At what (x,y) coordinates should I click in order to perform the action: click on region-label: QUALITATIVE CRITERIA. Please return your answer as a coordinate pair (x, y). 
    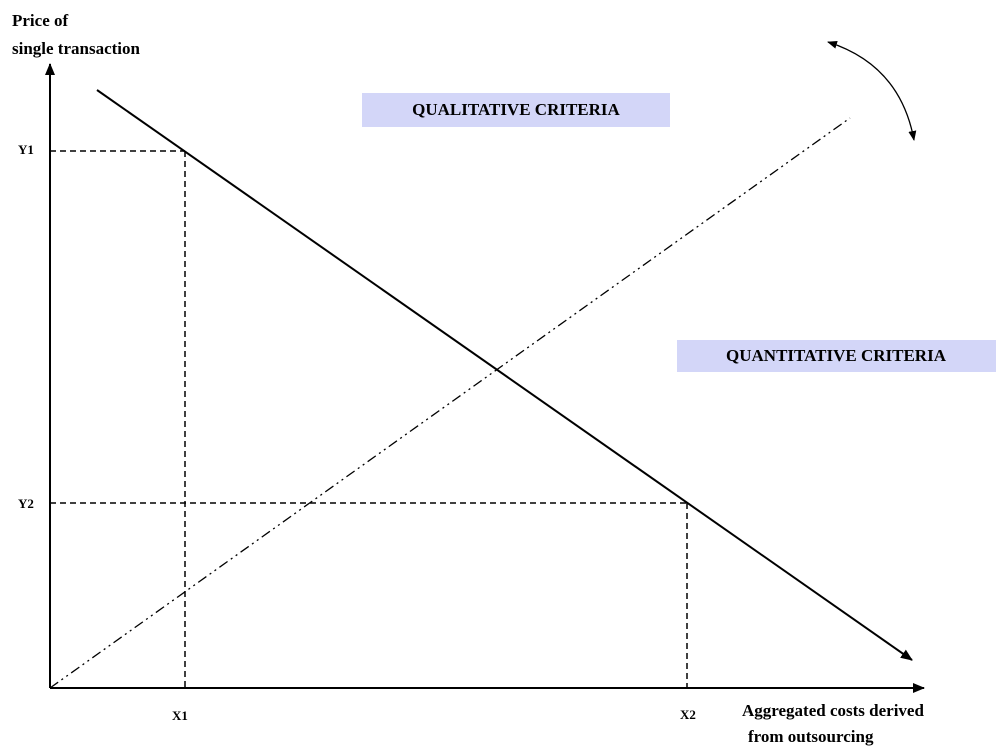
    Looking at the image, I should click on (516, 109).